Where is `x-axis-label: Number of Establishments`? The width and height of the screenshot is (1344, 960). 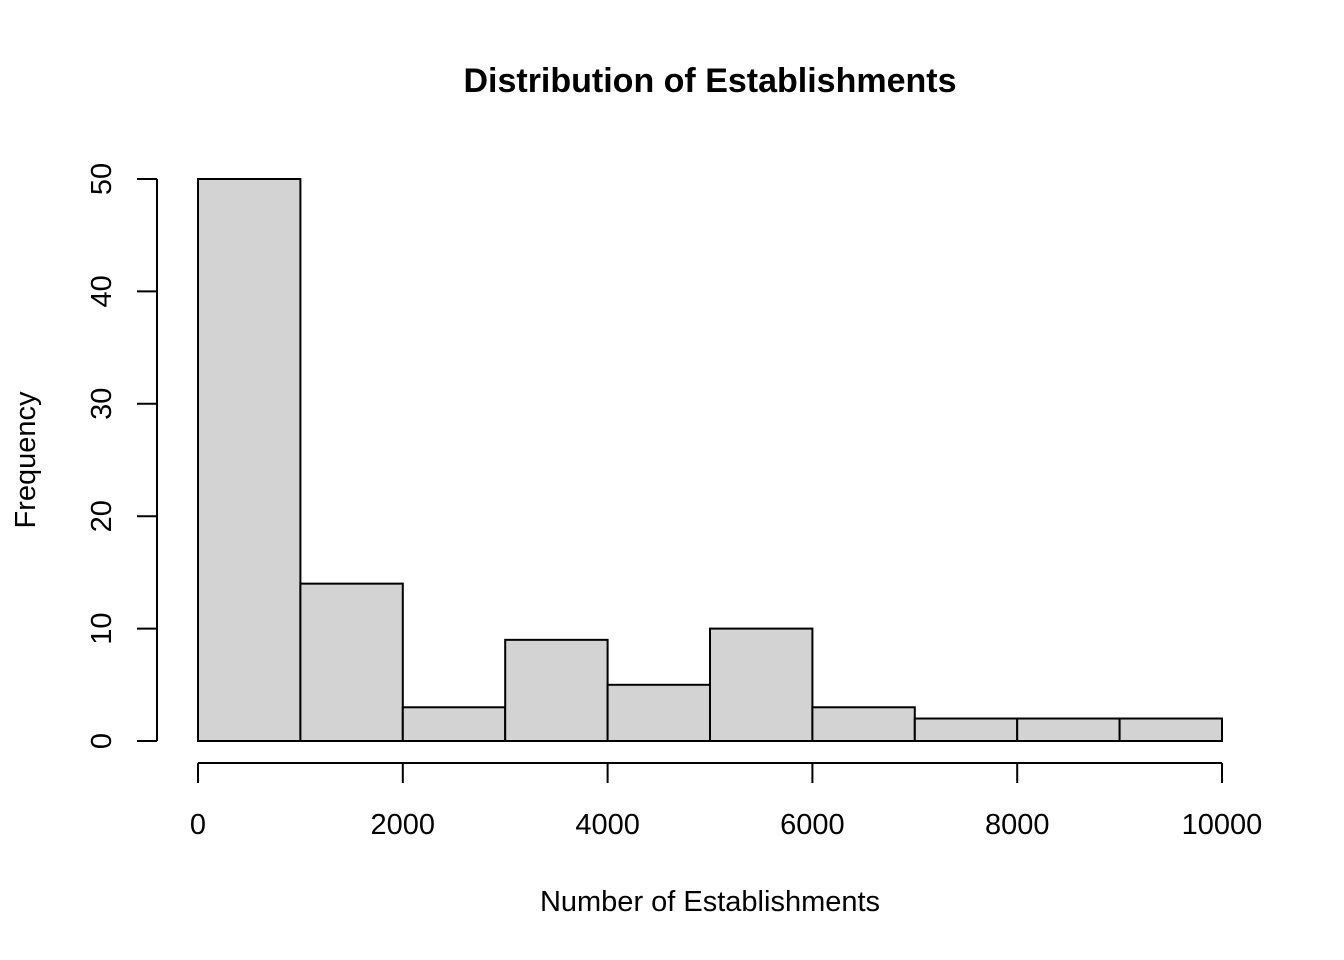
x-axis-label: Number of Establishments is located at coordinates (710, 902).